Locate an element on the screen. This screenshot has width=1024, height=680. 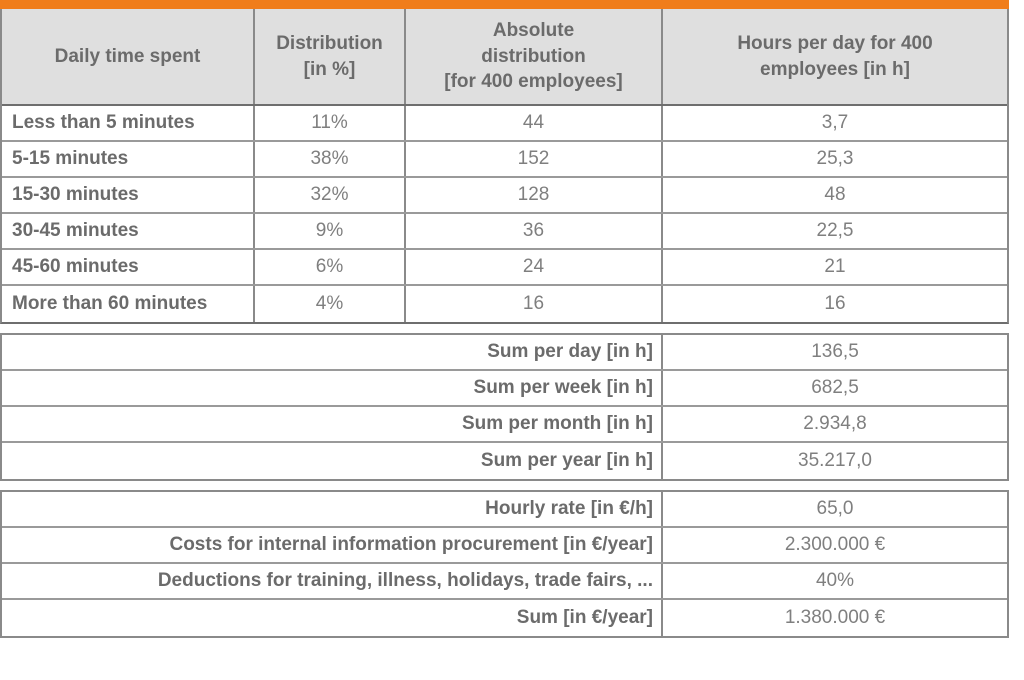
cost-value: 1.380.000 € is located at coordinates (835, 617).